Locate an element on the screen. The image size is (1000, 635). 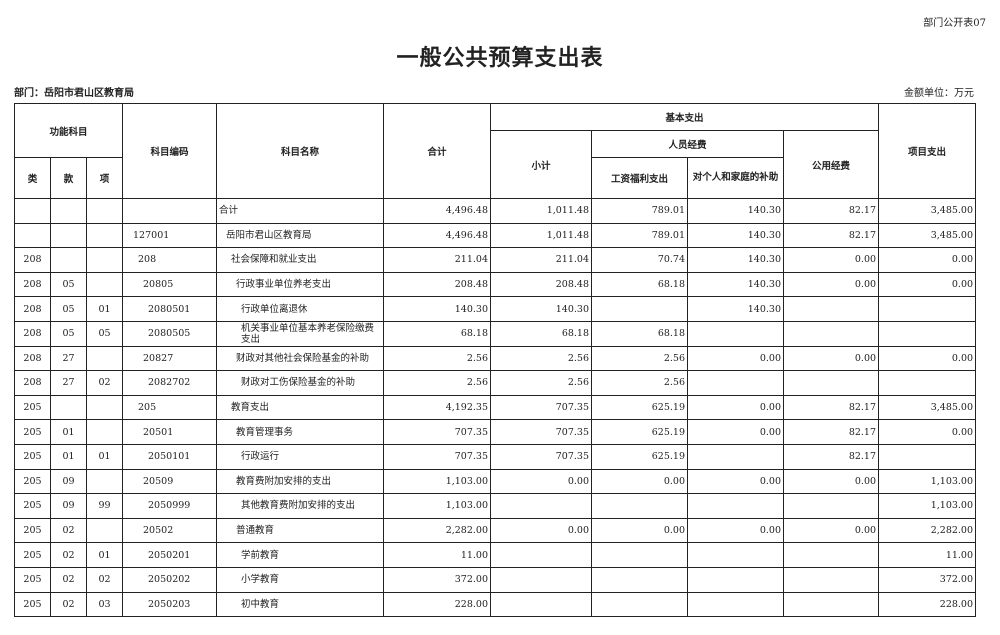
cell-project: 2,282.00 is located at coordinates (927, 530).